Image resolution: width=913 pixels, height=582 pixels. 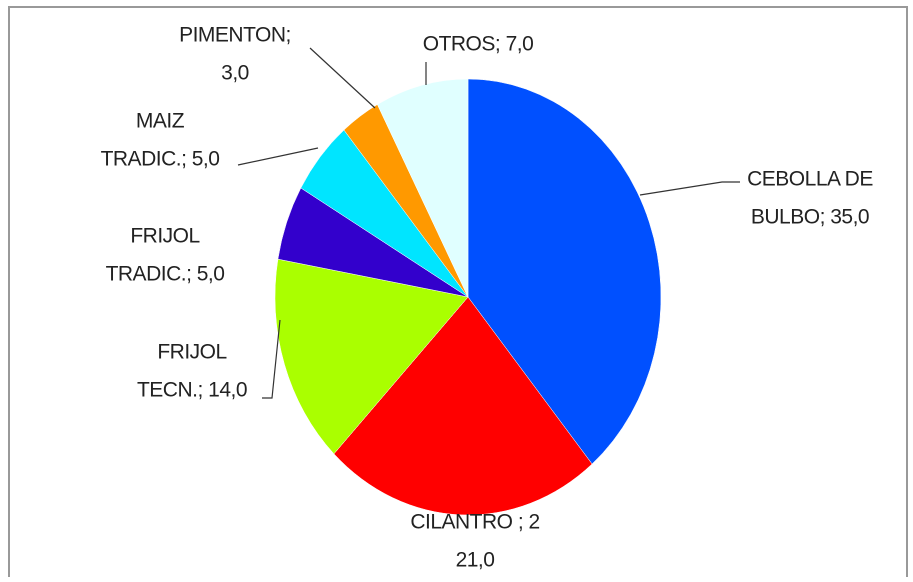 I want to click on data-label: BULBO; 35,0, so click(x=810, y=217).